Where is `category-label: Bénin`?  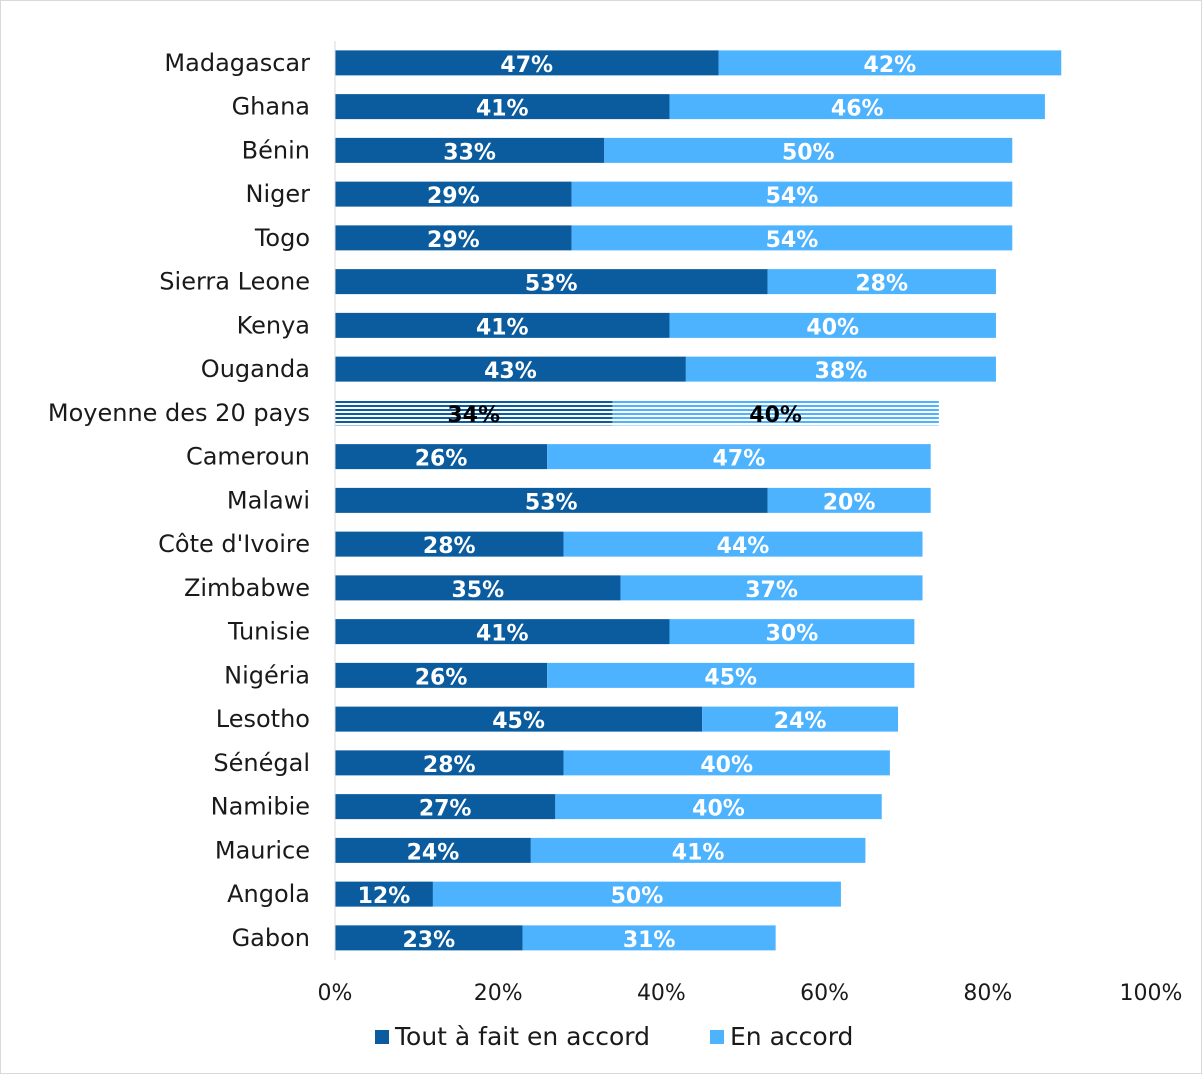 category-label: Bénin is located at coordinates (276, 150).